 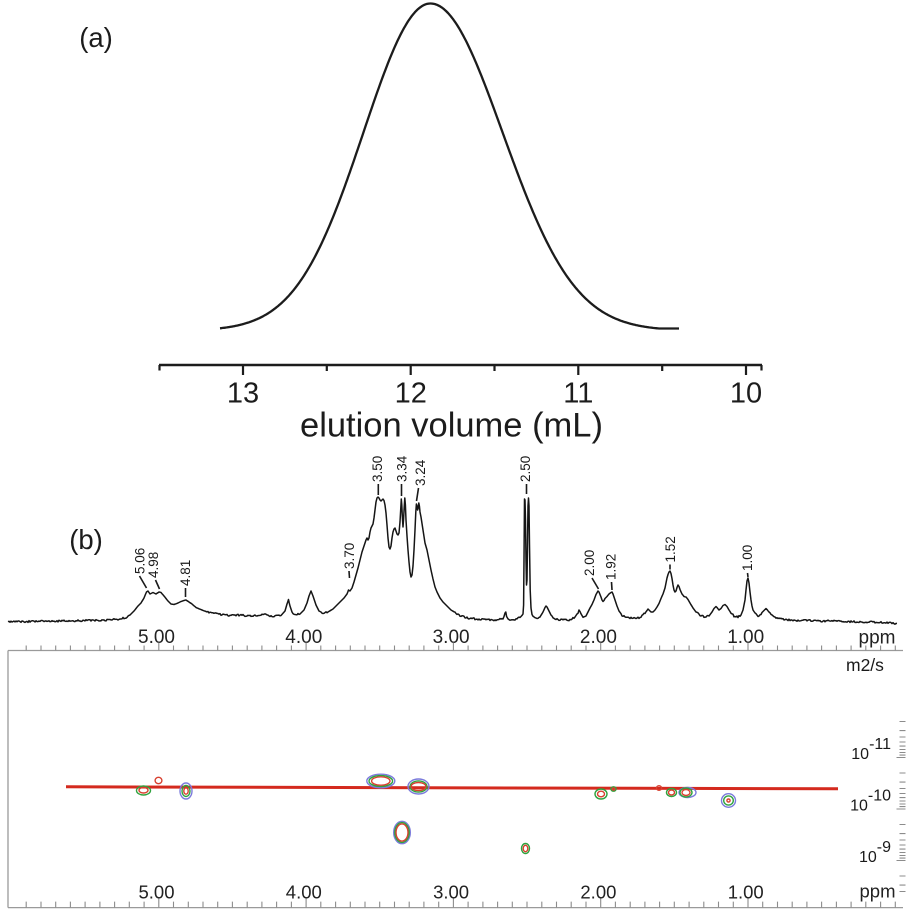 I want to click on svg-text: elution volume (mL), so click(x=451, y=426).